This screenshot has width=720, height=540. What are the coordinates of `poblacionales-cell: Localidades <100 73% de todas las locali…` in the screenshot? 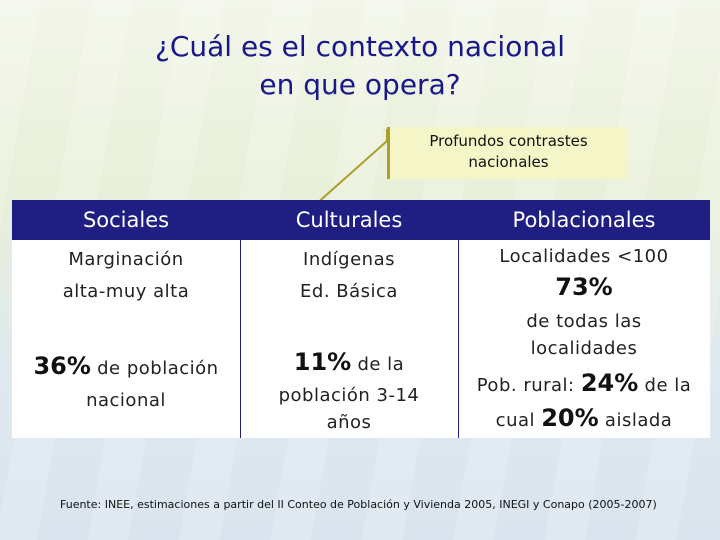 It's located at (584, 340).